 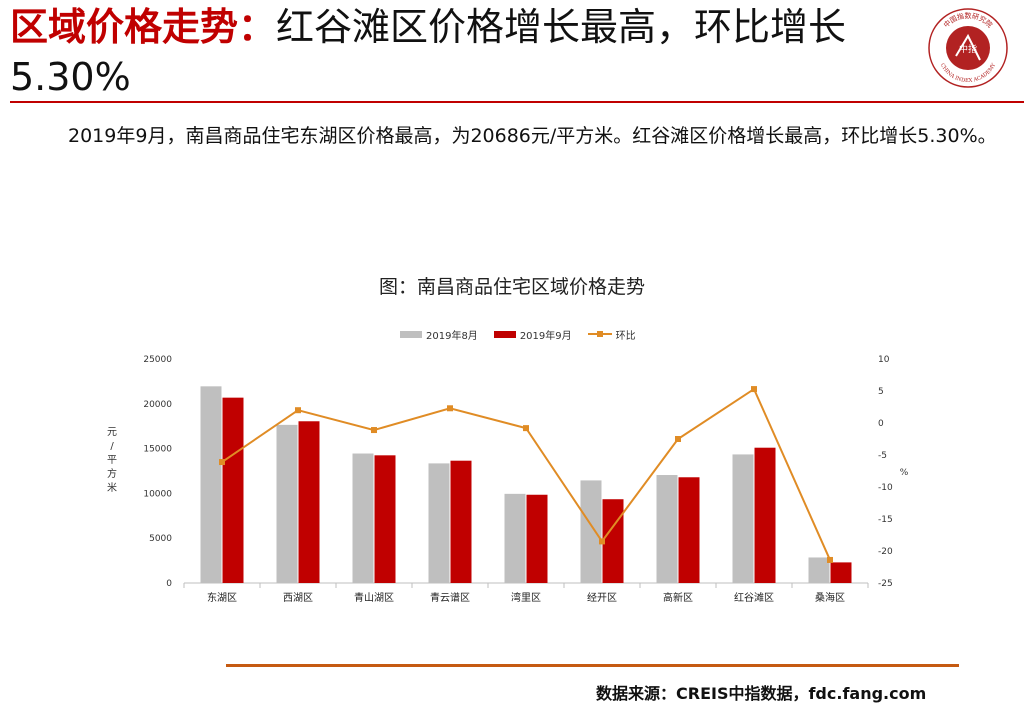 I want to click on legend-swatch-aug, so click(x=411, y=334).